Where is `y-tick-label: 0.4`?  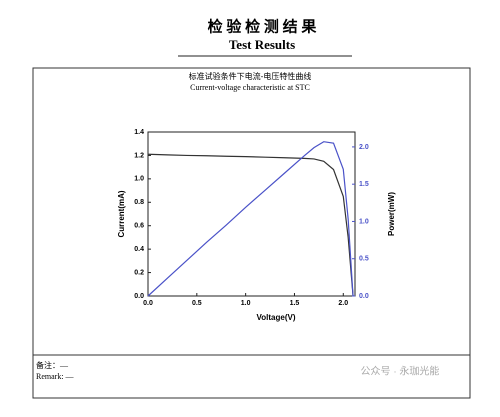
y-tick-label: 0.4 is located at coordinates (139, 249).